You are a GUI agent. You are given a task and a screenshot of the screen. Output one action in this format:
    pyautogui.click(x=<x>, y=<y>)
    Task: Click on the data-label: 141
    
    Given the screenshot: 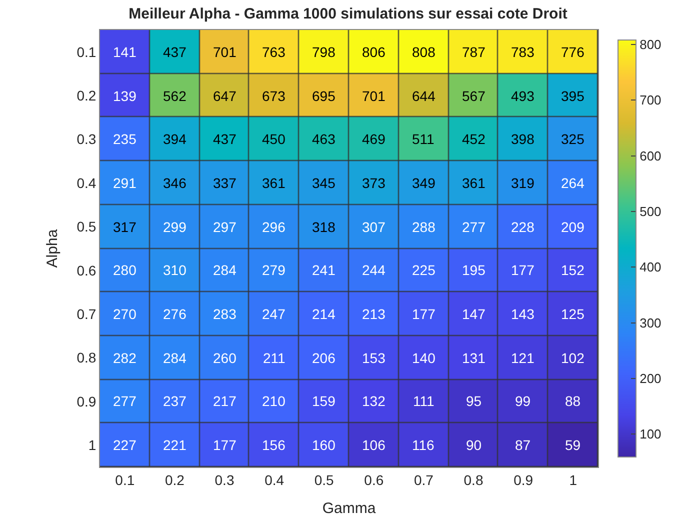 What is the action you would take?
    pyautogui.click(x=125, y=52)
    